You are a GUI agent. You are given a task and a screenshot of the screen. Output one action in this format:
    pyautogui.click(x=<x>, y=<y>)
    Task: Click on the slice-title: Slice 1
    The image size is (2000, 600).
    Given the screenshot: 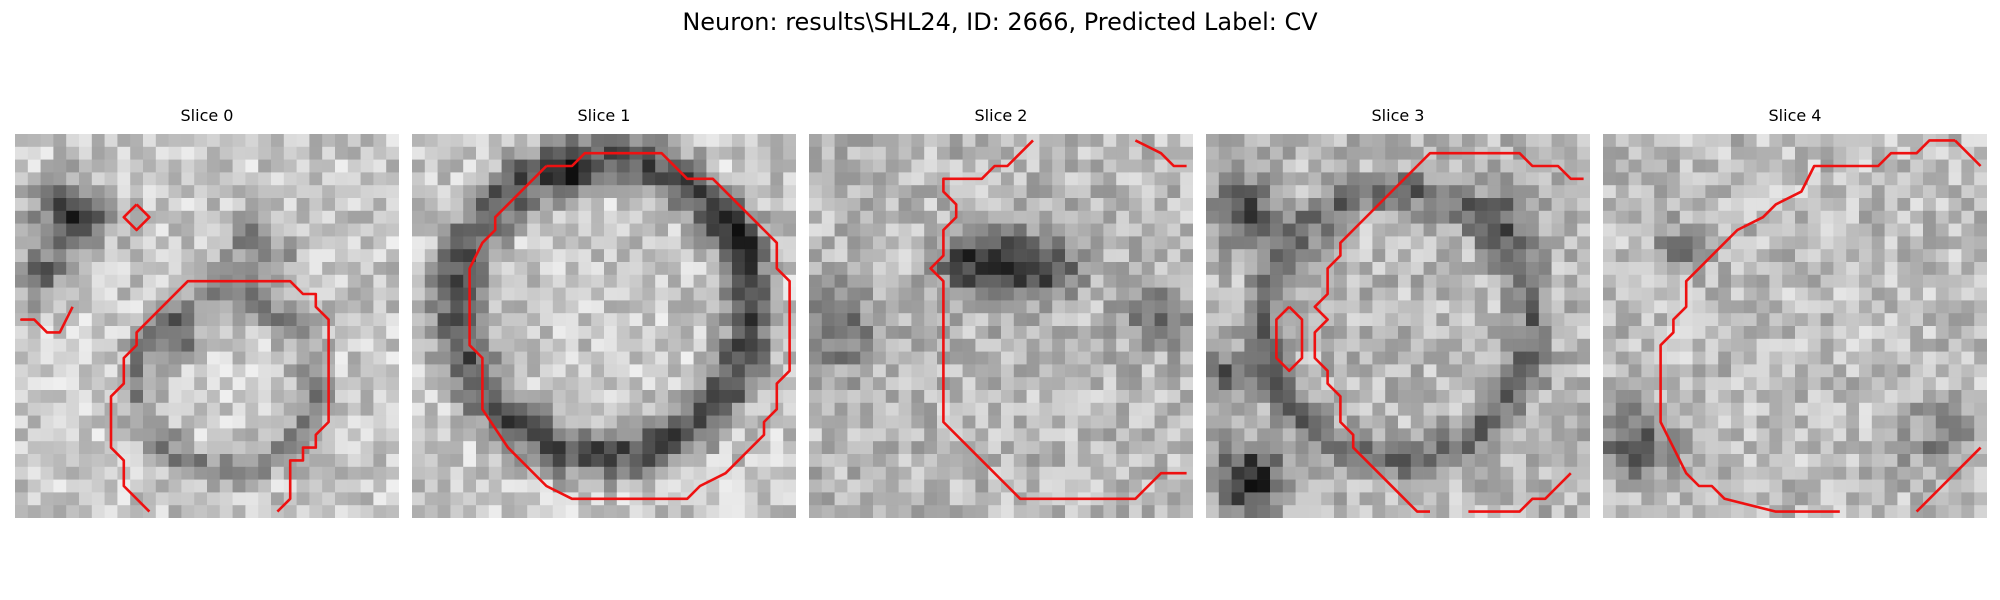 What is the action you would take?
    pyautogui.click(x=604, y=115)
    